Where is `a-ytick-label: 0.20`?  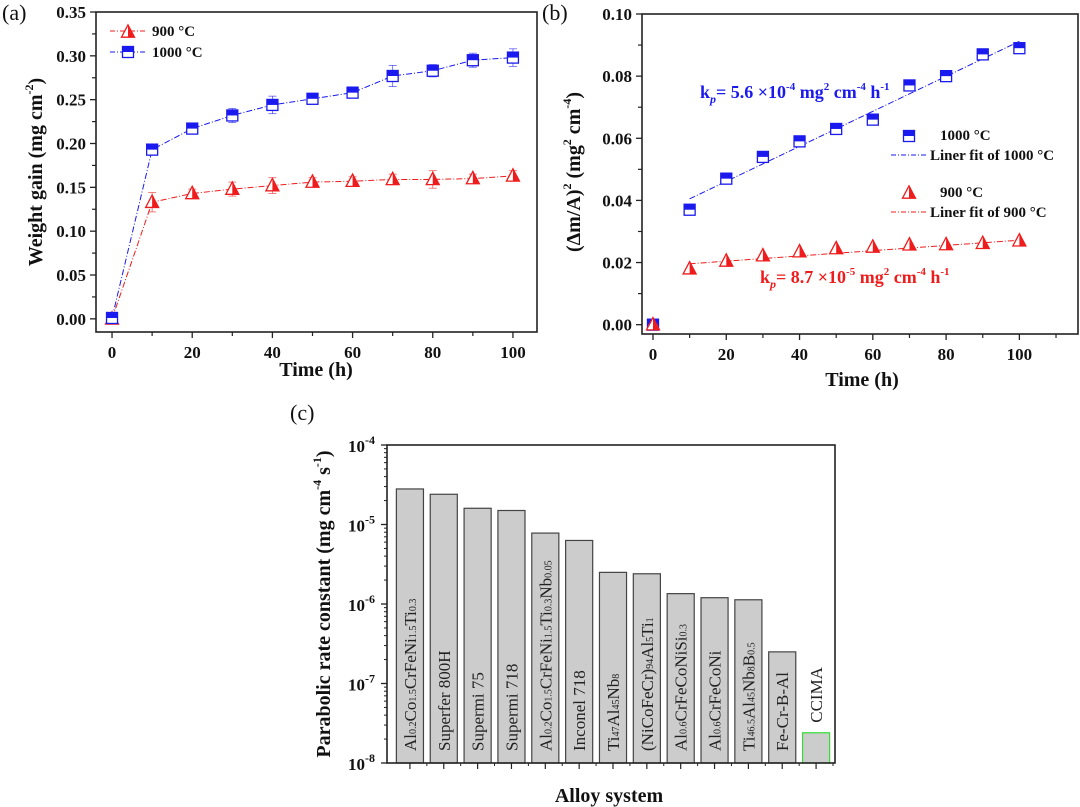 a-ytick-label: 0.20 is located at coordinates (71, 144).